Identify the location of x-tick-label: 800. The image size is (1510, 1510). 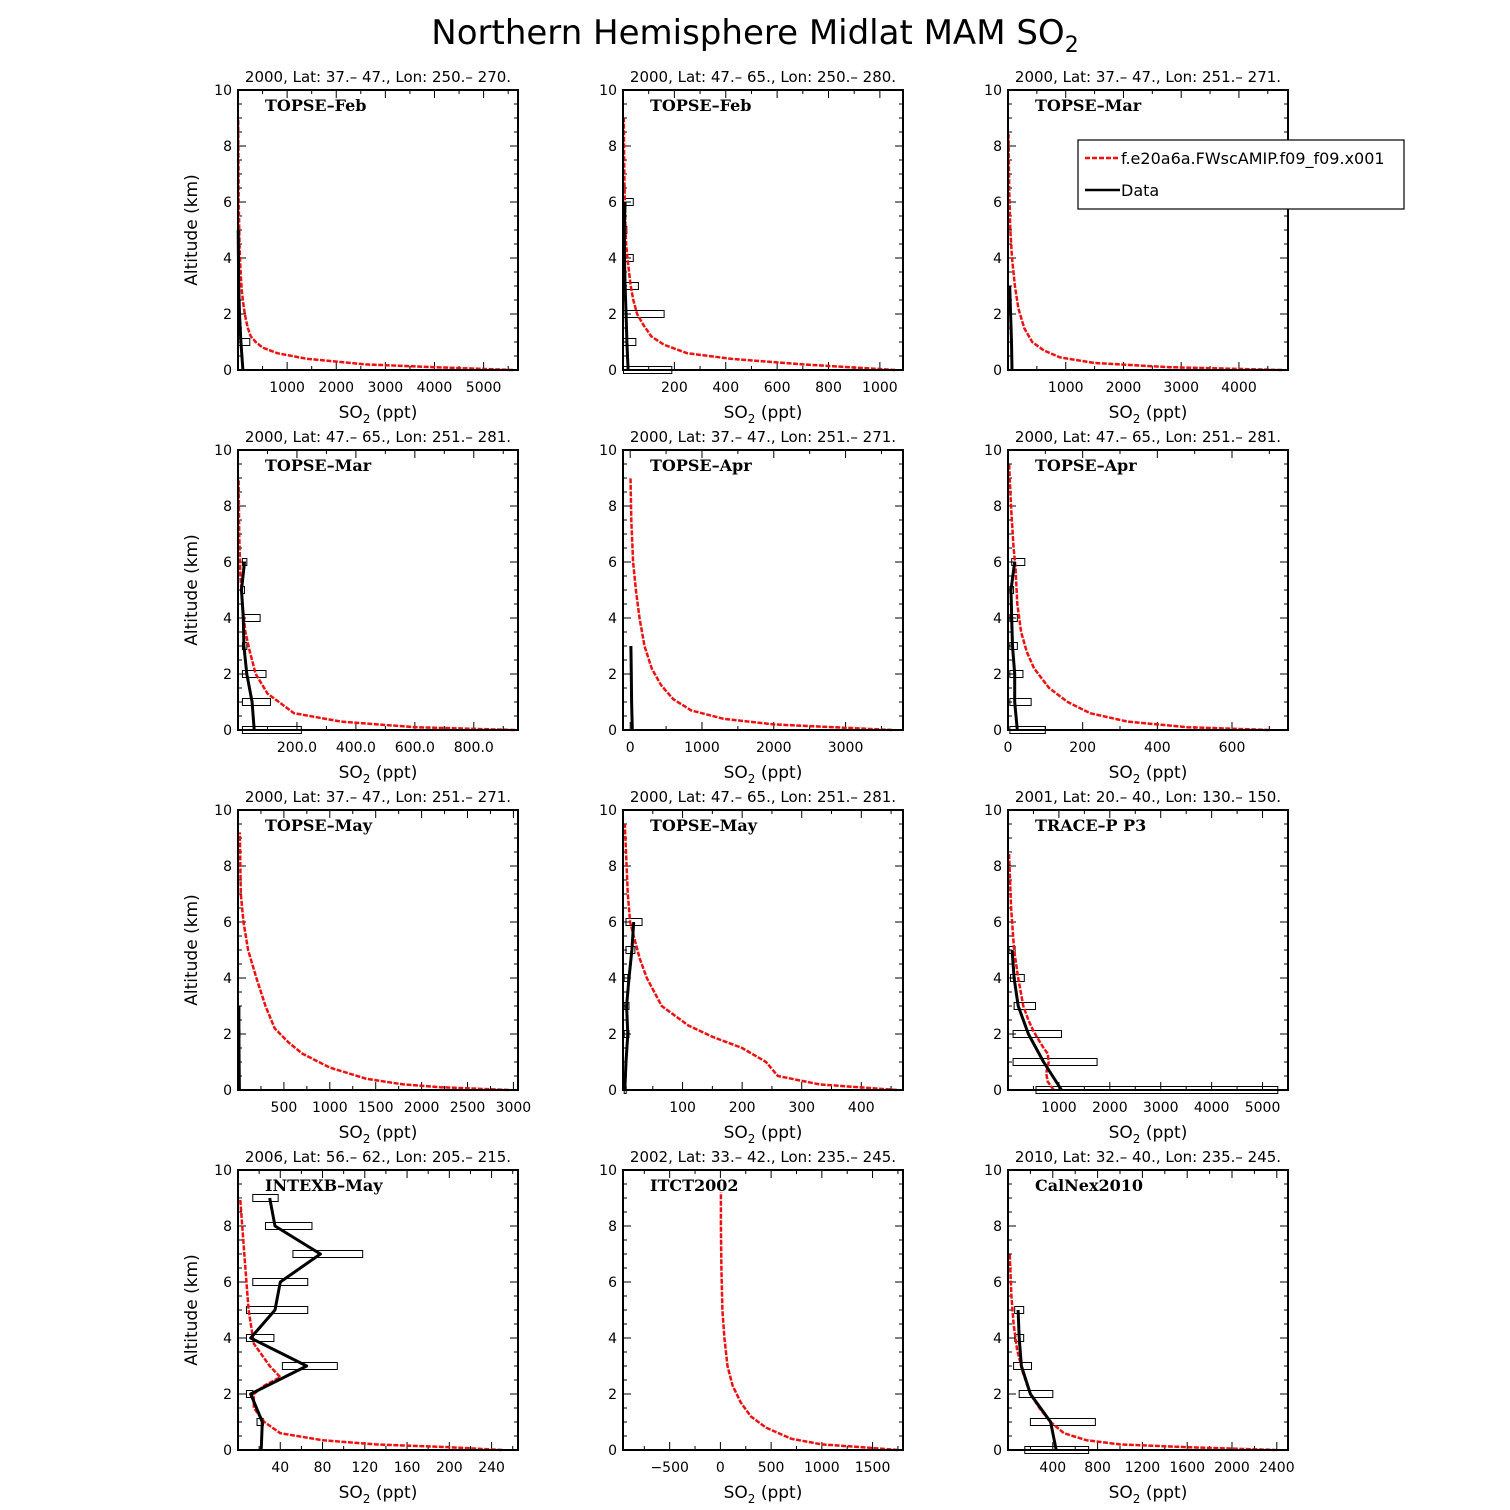
(828, 388).